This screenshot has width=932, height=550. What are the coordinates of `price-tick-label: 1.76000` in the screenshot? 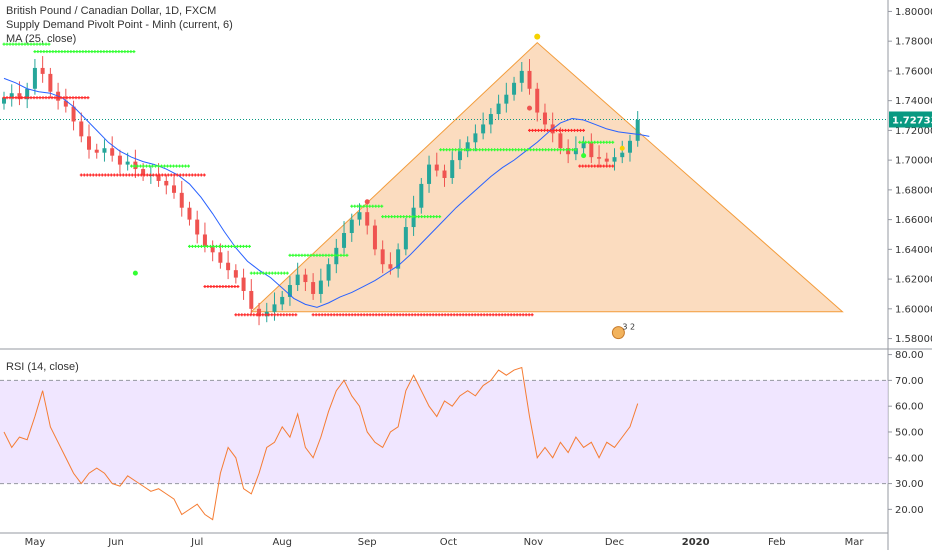 It's located at (913, 71).